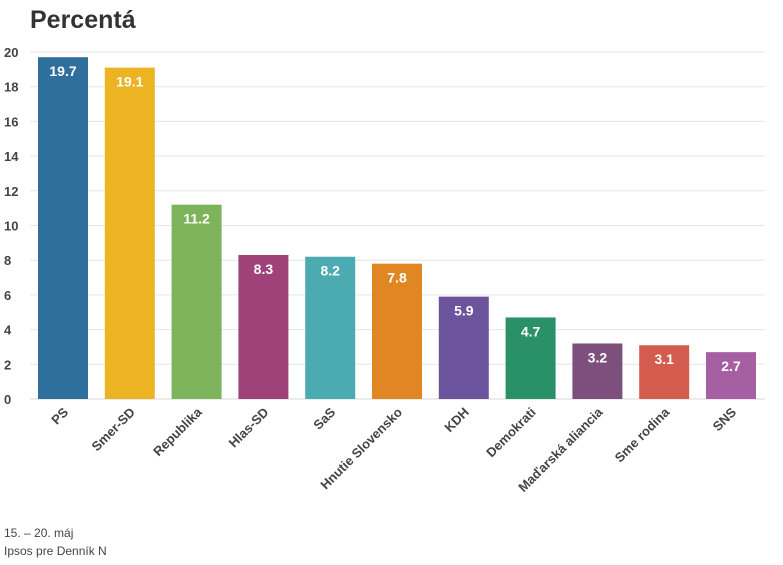 The width and height of the screenshot is (783, 565). What do you see at coordinates (177, 431) in the screenshot?
I see `x-tick-label: Republika` at bounding box center [177, 431].